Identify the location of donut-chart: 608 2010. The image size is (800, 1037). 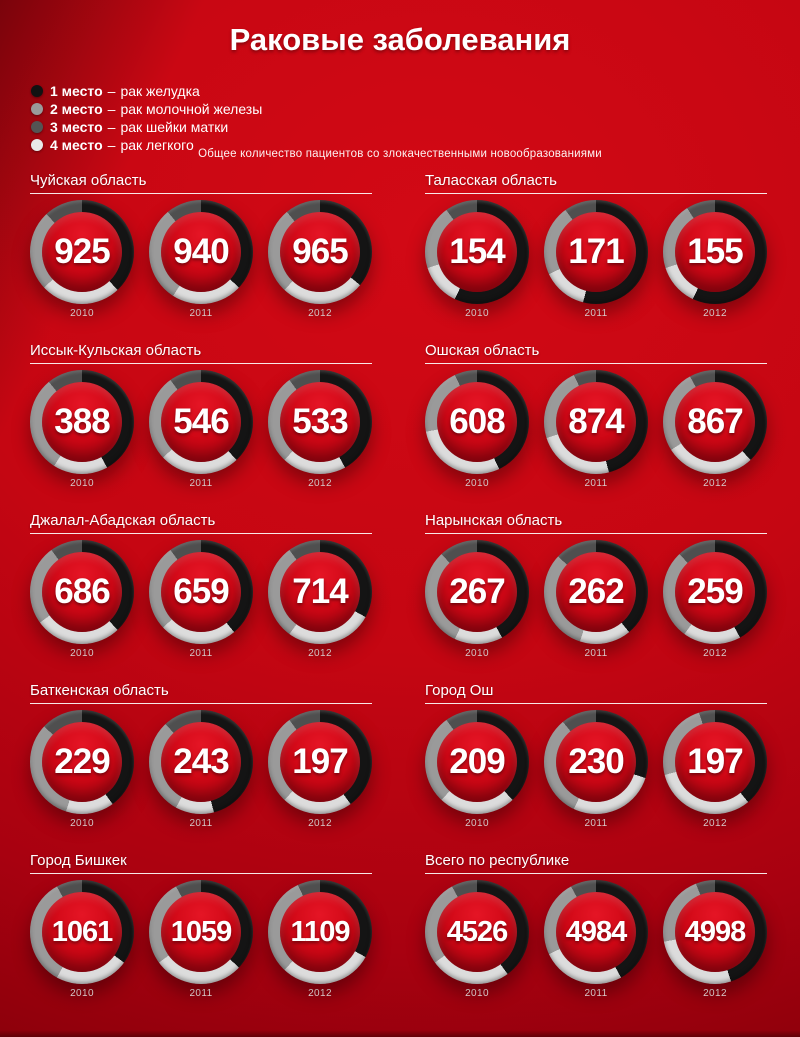
(477, 429).